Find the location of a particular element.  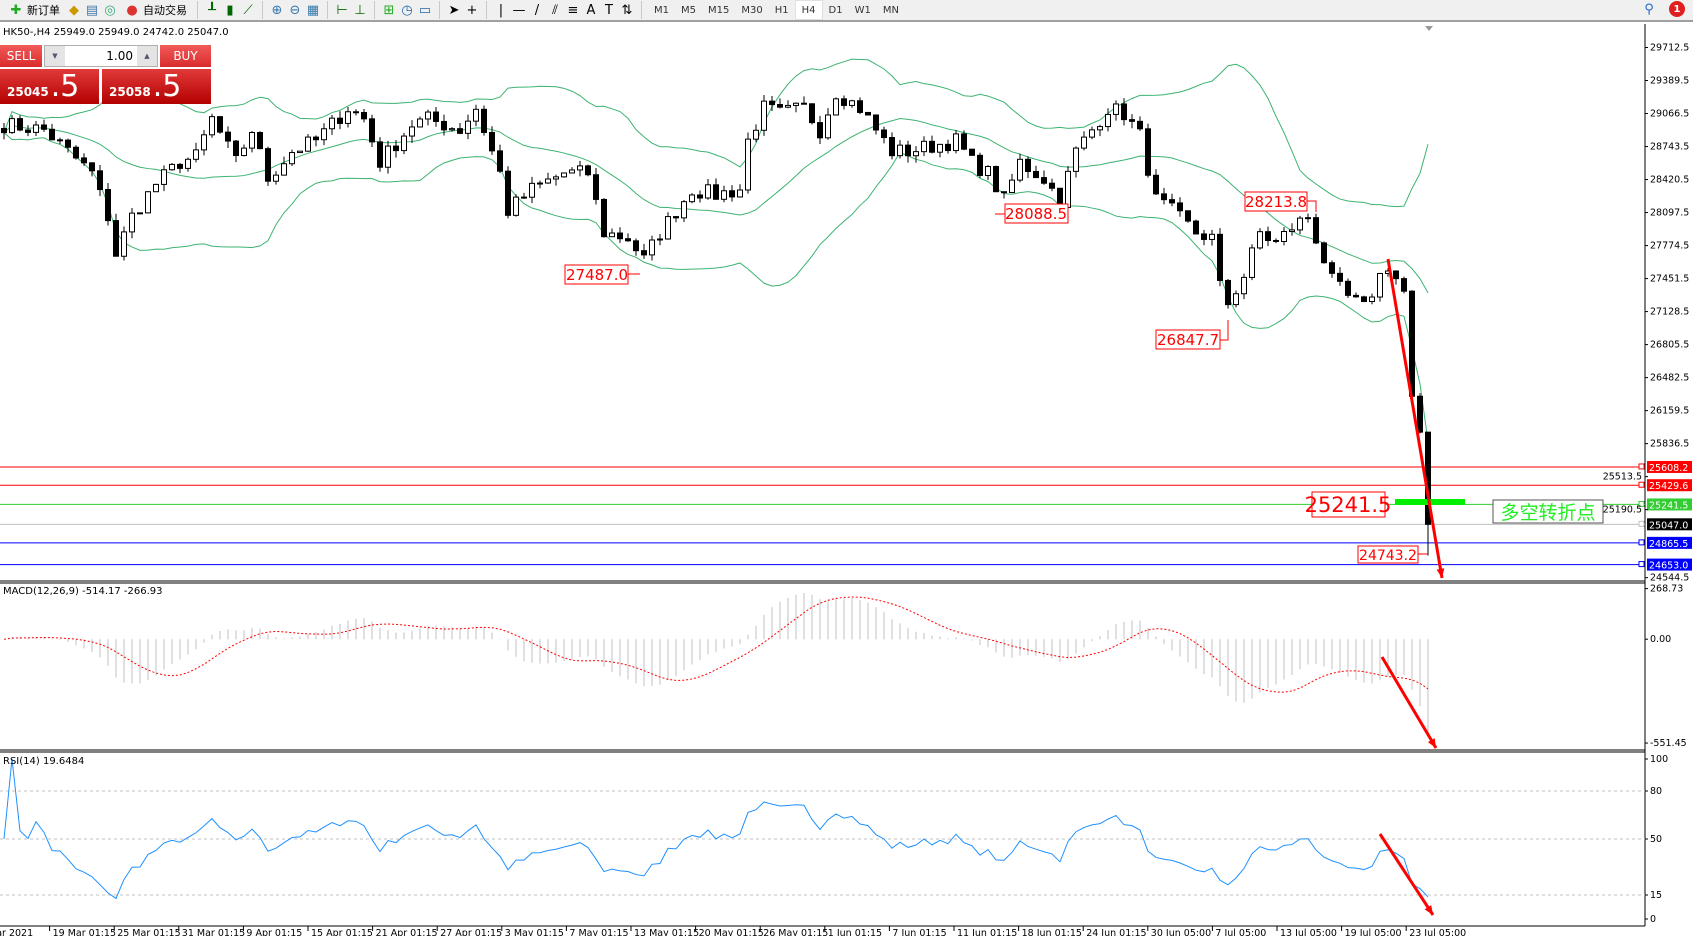

indicators-icon: ⊞ is located at coordinates (389, 10).